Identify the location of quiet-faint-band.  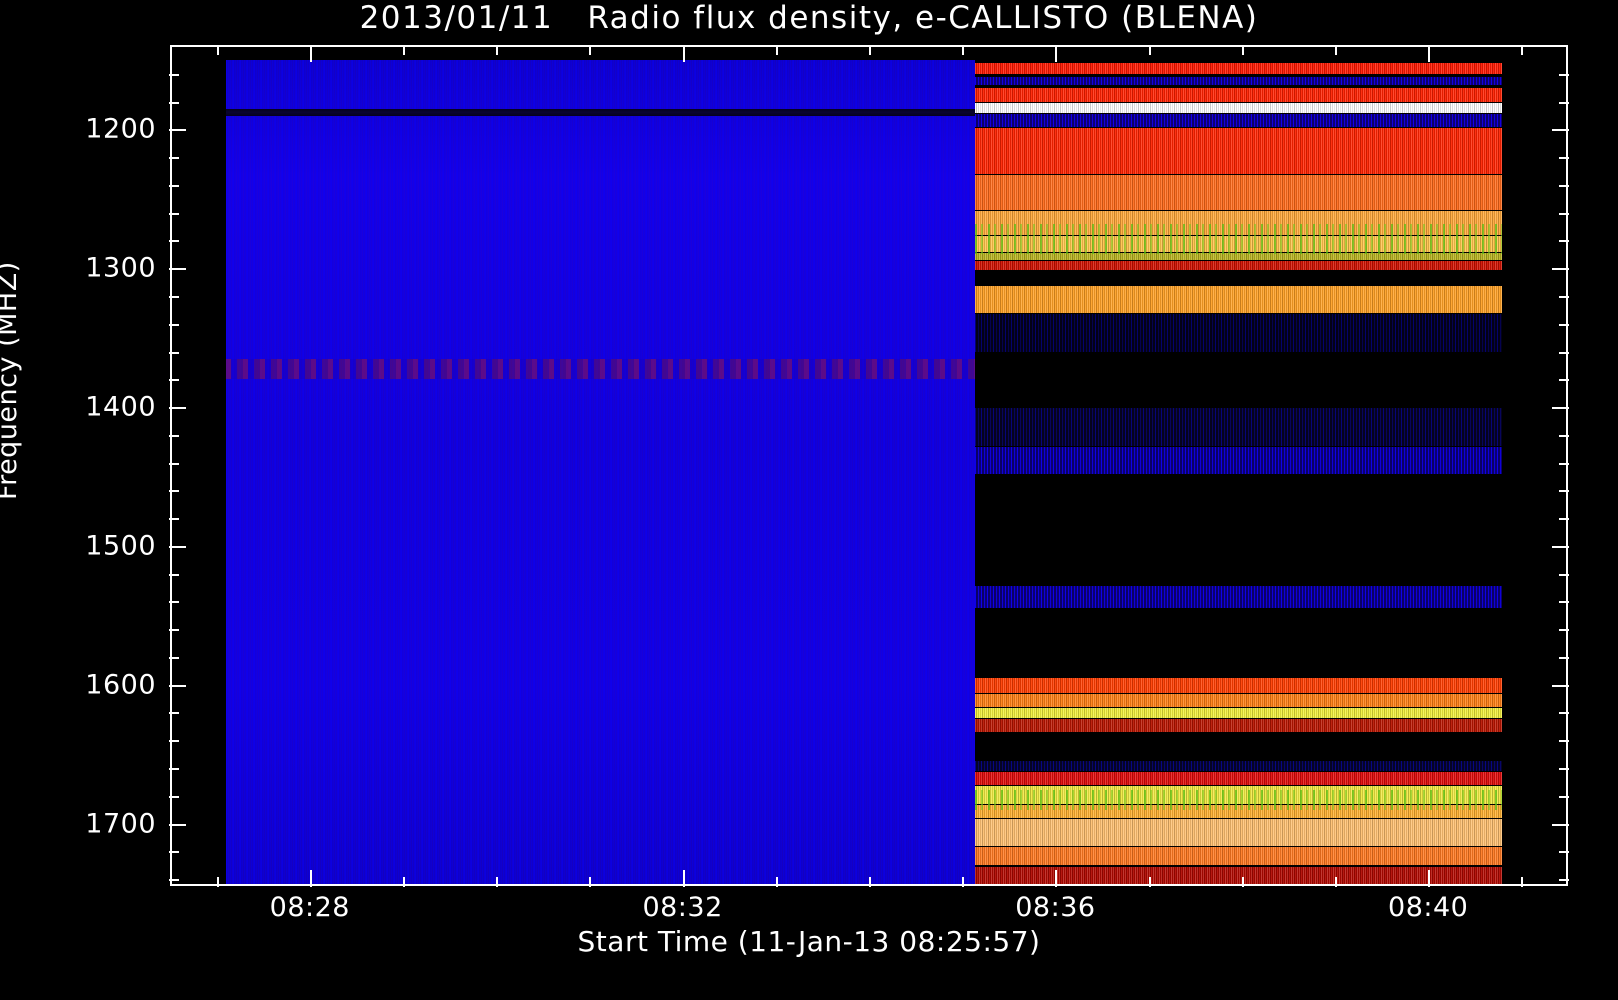
(600, 369).